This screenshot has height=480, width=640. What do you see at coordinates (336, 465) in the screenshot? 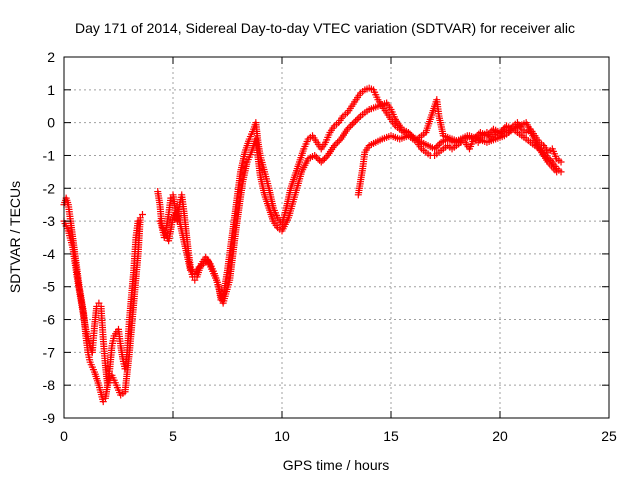
I see `x-axis-label: GPS time / hours` at bounding box center [336, 465].